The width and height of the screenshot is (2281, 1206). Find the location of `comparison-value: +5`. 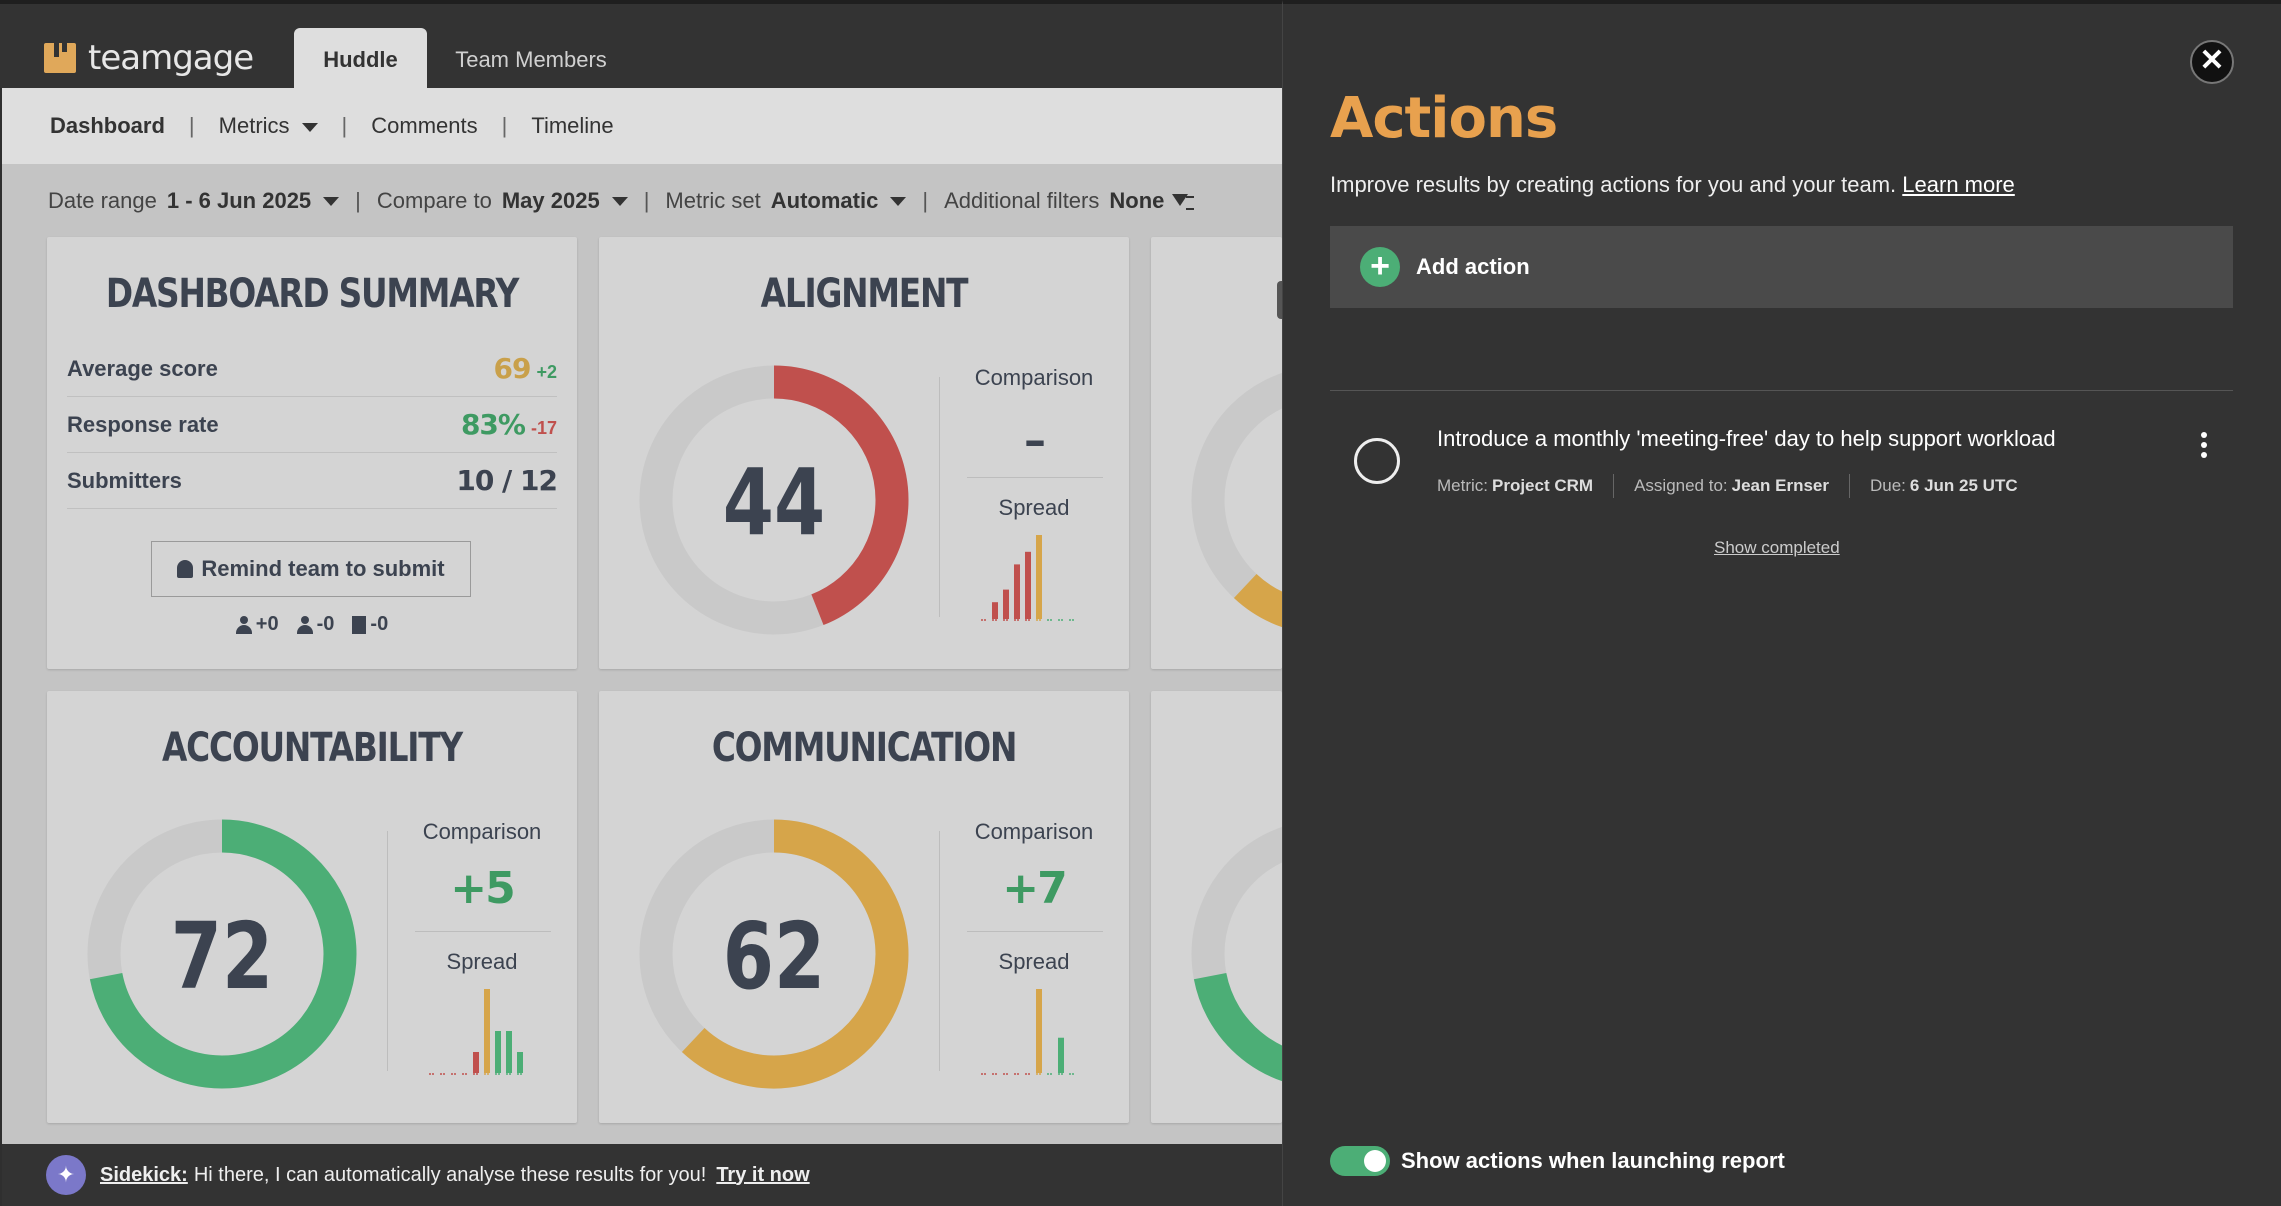

comparison-value: +5 is located at coordinates (482, 888).